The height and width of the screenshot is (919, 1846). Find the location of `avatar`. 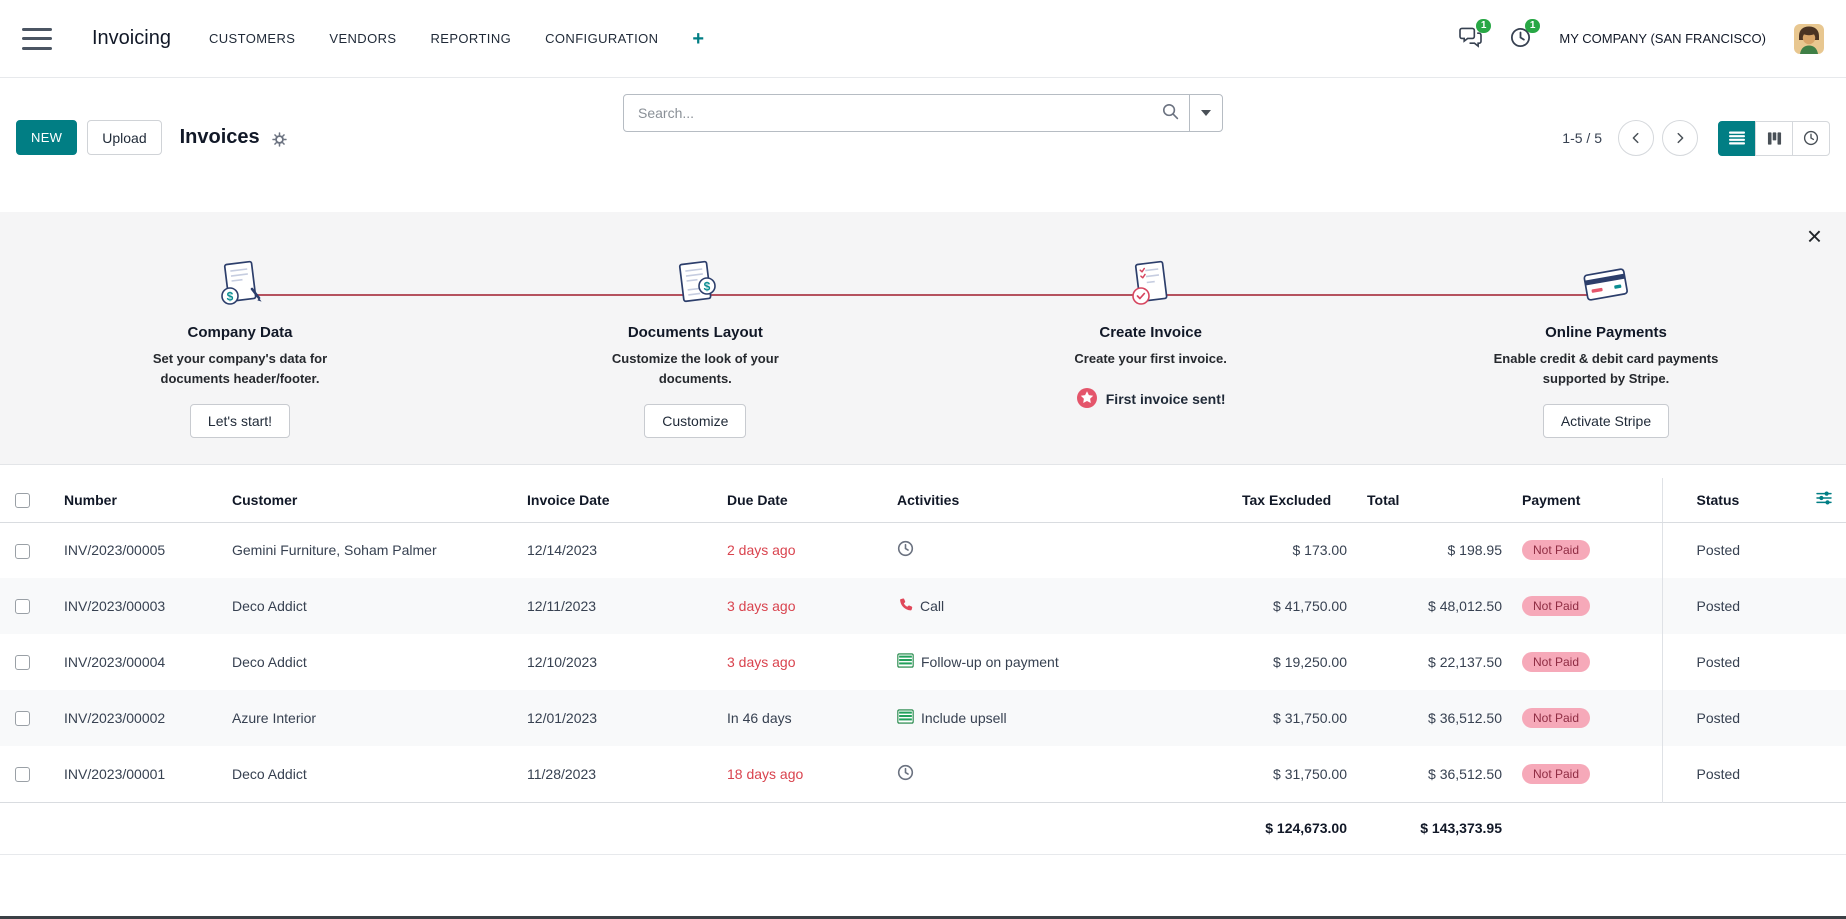

avatar is located at coordinates (1809, 38).